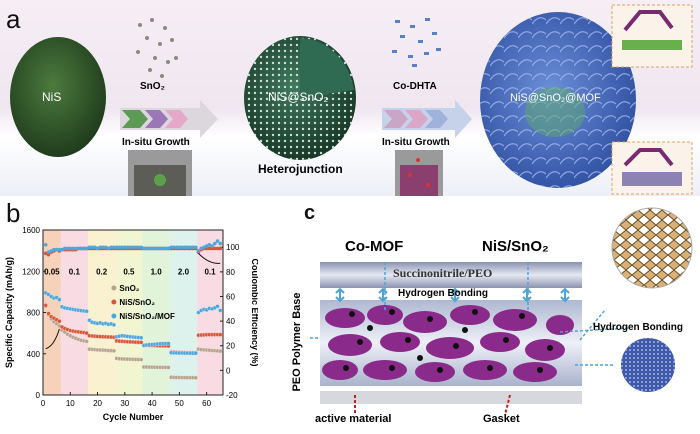  I want to click on conductive-particles, so click(448, 341).